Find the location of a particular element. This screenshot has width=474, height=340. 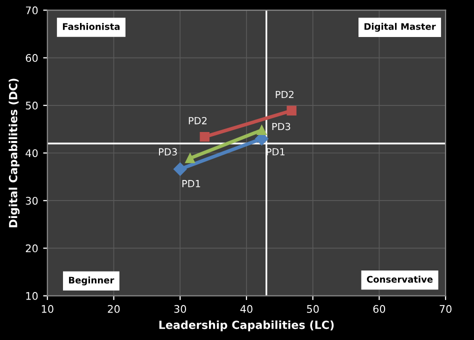

annotation: Digital Master is located at coordinates (400, 27).